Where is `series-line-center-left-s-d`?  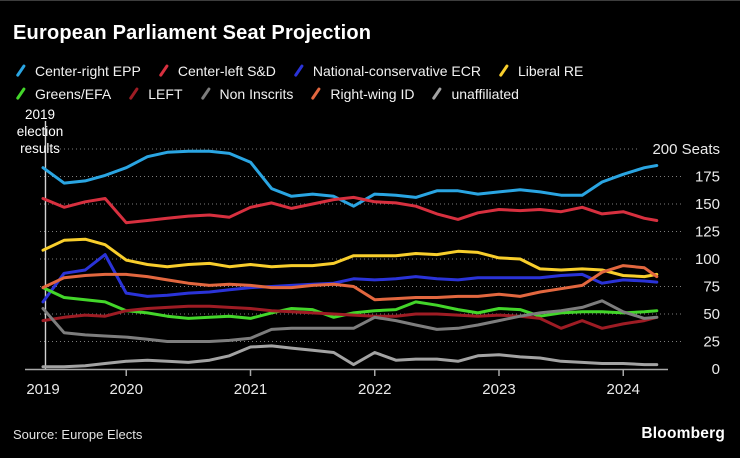
series-line-center-left-s-d is located at coordinates (350, 210).